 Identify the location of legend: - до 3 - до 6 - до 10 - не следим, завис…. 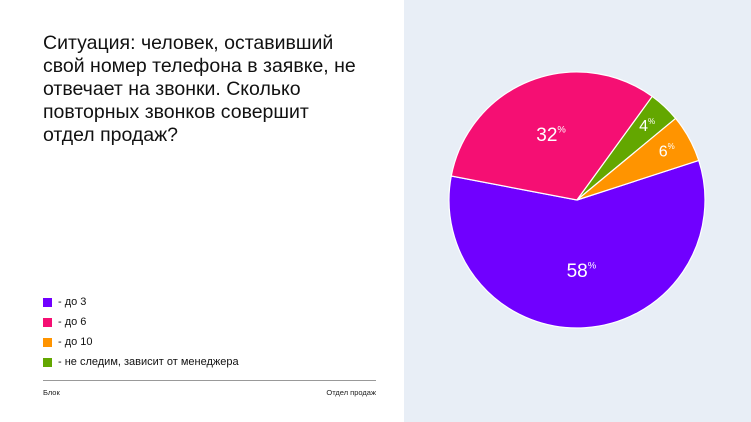
(141, 332).